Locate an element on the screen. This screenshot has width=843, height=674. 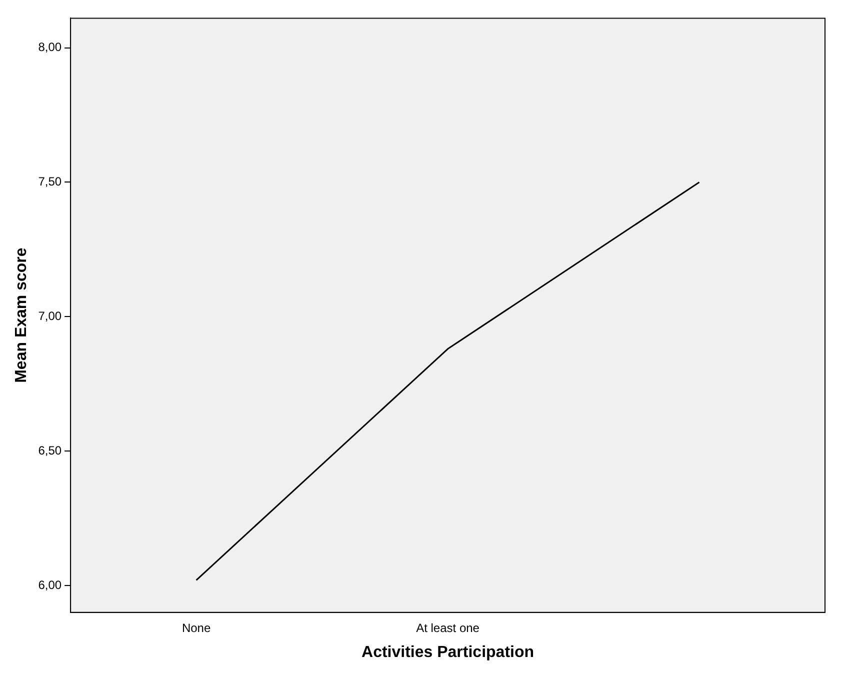
y-tick-label: 8,00 is located at coordinates (50, 47).